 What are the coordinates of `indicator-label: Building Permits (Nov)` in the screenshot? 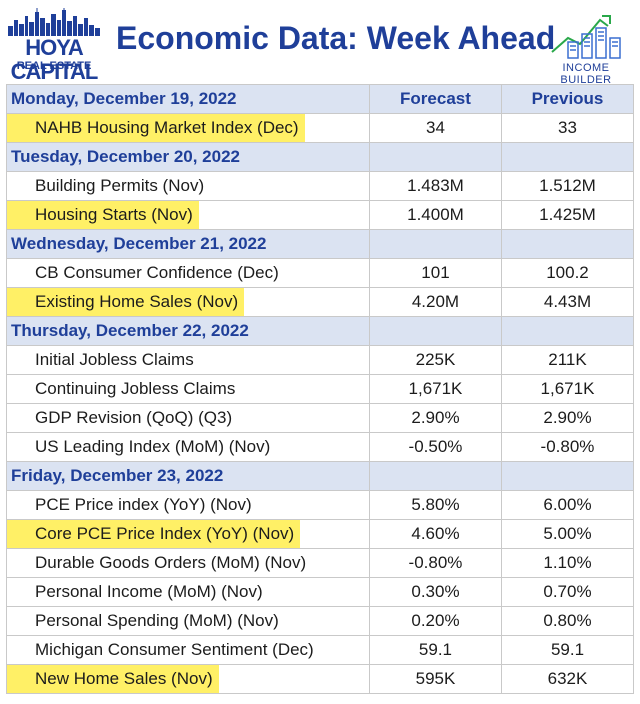 It's located at (120, 185).